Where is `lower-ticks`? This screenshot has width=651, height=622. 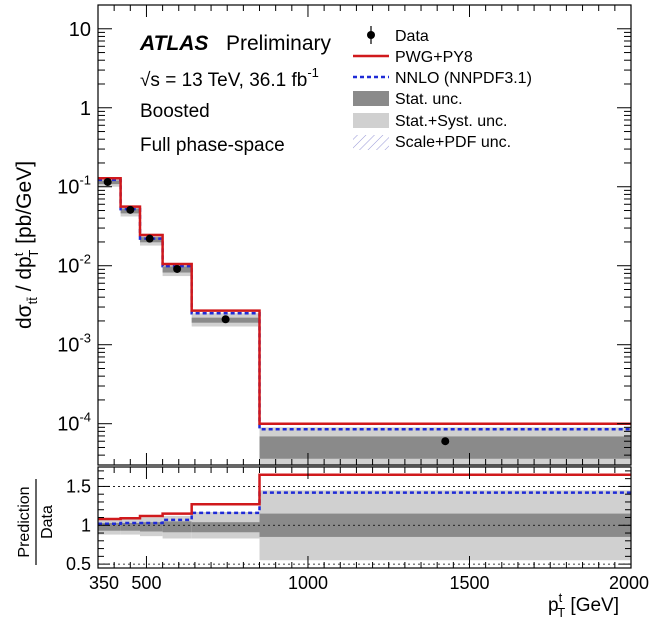 lower-ticks is located at coordinates (364, 517).